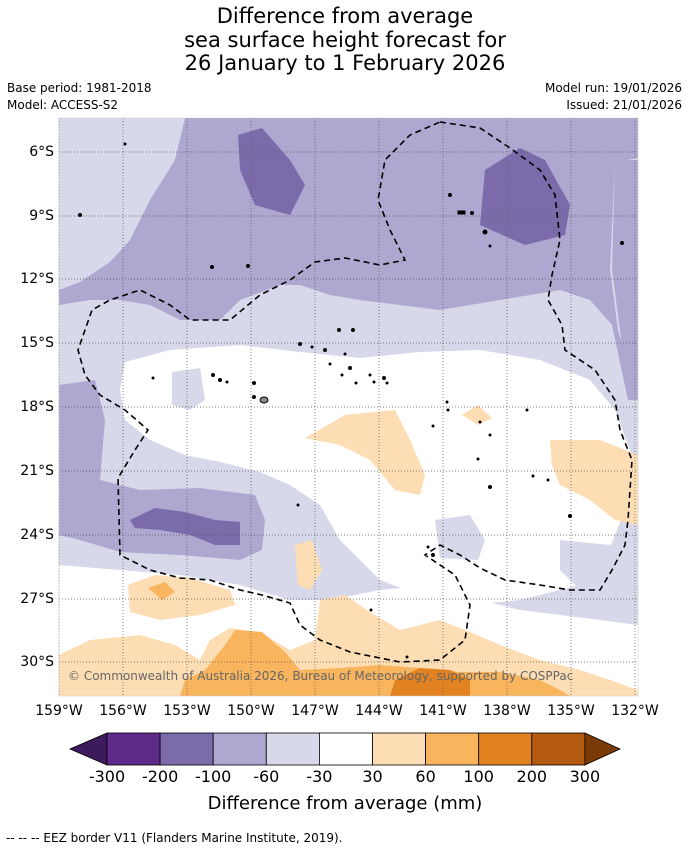 The image size is (690, 850). Describe the element at coordinates (251, 711) in the screenshot. I see `longitude-label: 150°W` at that location.